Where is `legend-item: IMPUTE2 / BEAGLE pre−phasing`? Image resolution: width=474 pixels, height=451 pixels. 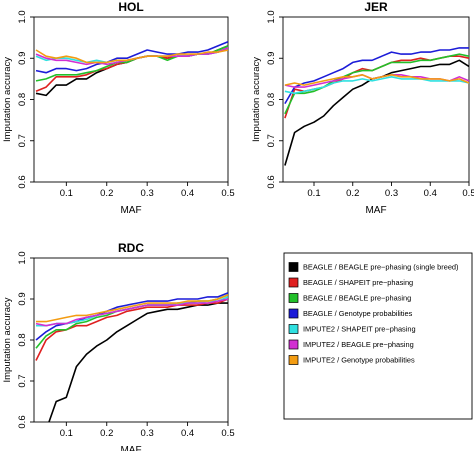 legend-item: IMPUTE2 / BEAGLE pre−phasing is located at coordinates (351, 344).